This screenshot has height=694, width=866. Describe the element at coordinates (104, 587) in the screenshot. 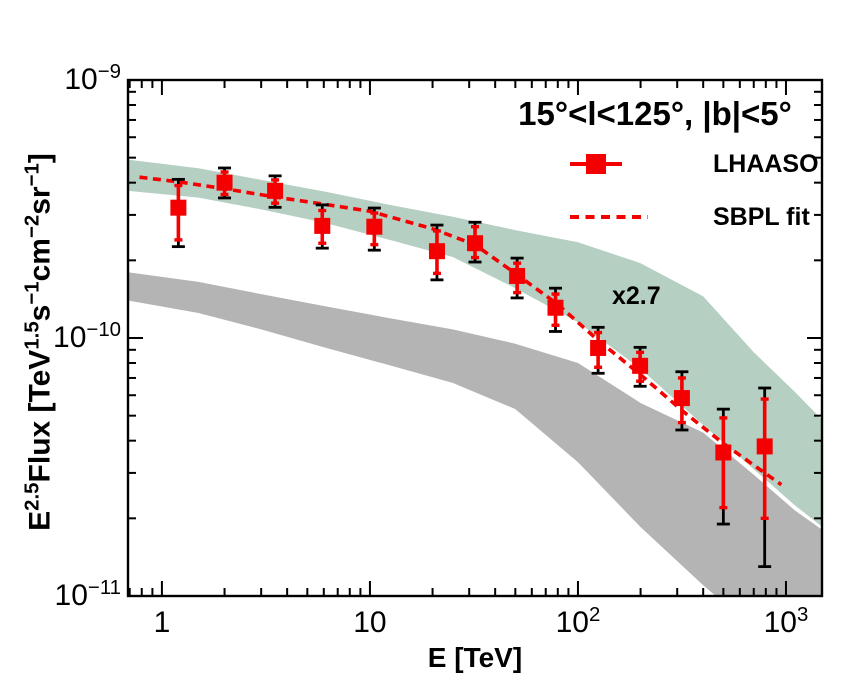

I see `tick-exponent: −11` at that location.